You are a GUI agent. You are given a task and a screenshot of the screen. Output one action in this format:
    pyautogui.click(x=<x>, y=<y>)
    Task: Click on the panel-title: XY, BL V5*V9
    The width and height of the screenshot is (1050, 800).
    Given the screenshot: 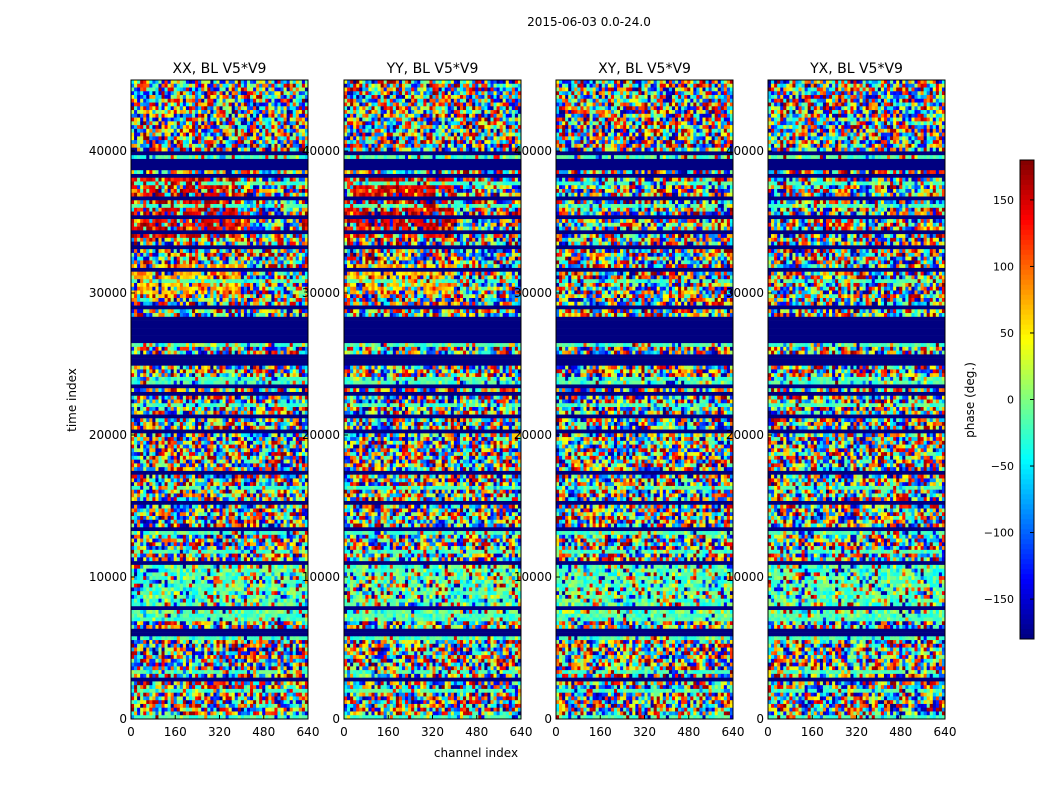 What is the action you would take?
    pyautogui.click(x=644, y=69)
    